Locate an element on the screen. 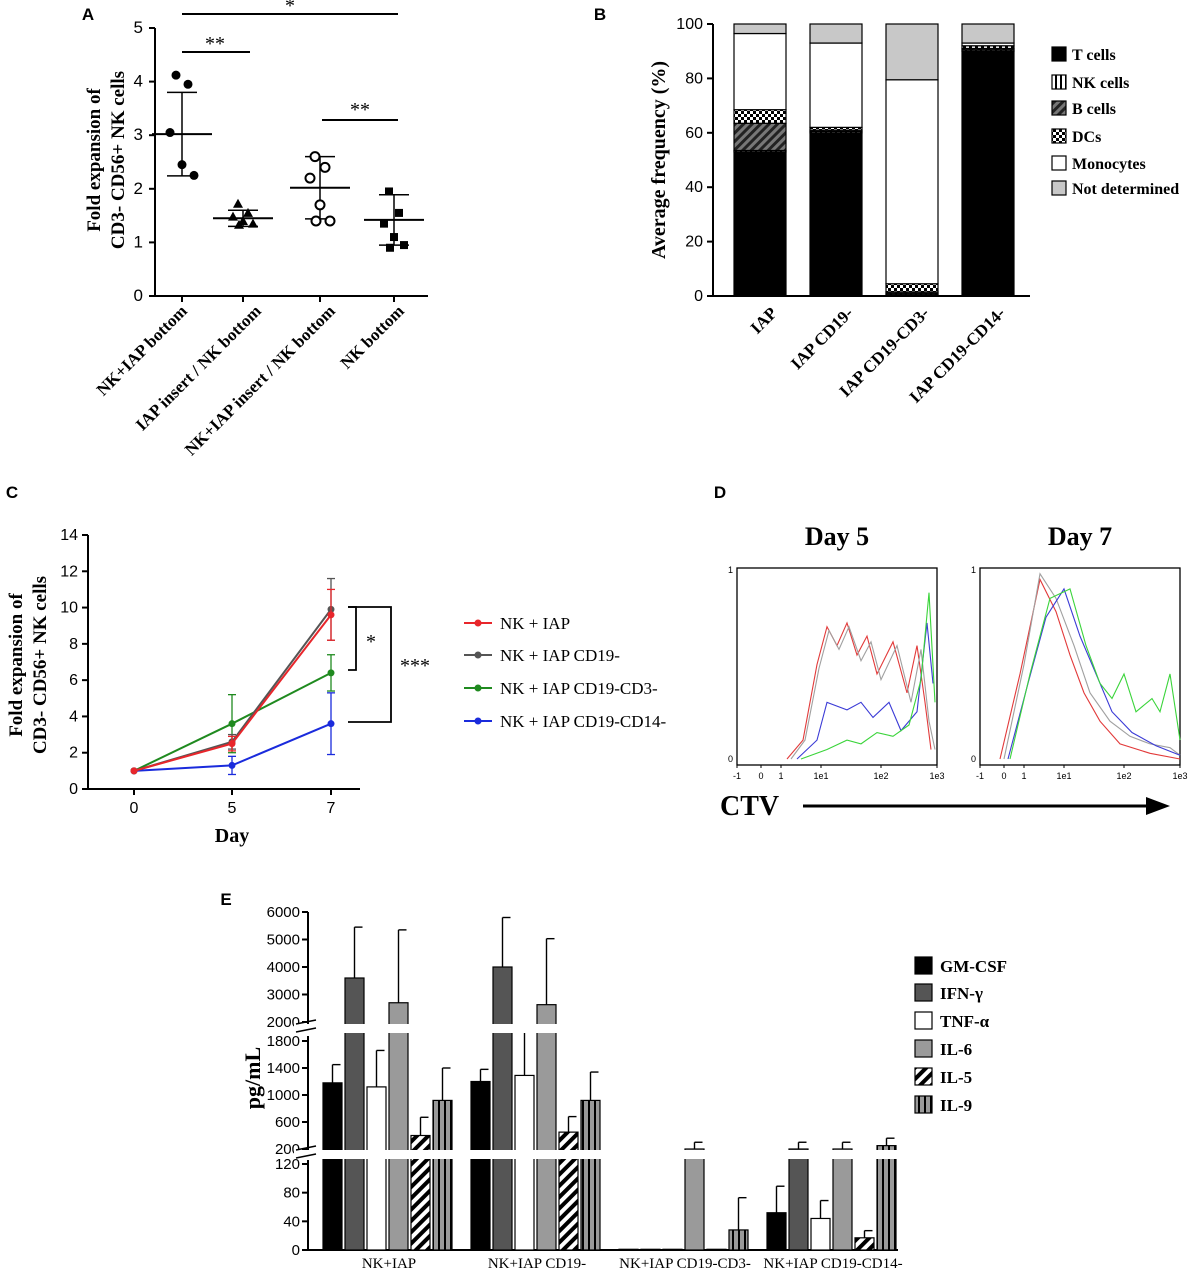 The height and width of the screenshot is (1272, 1192). e-xtick-label: NK+IAP is located at coordinates (389, 1264).